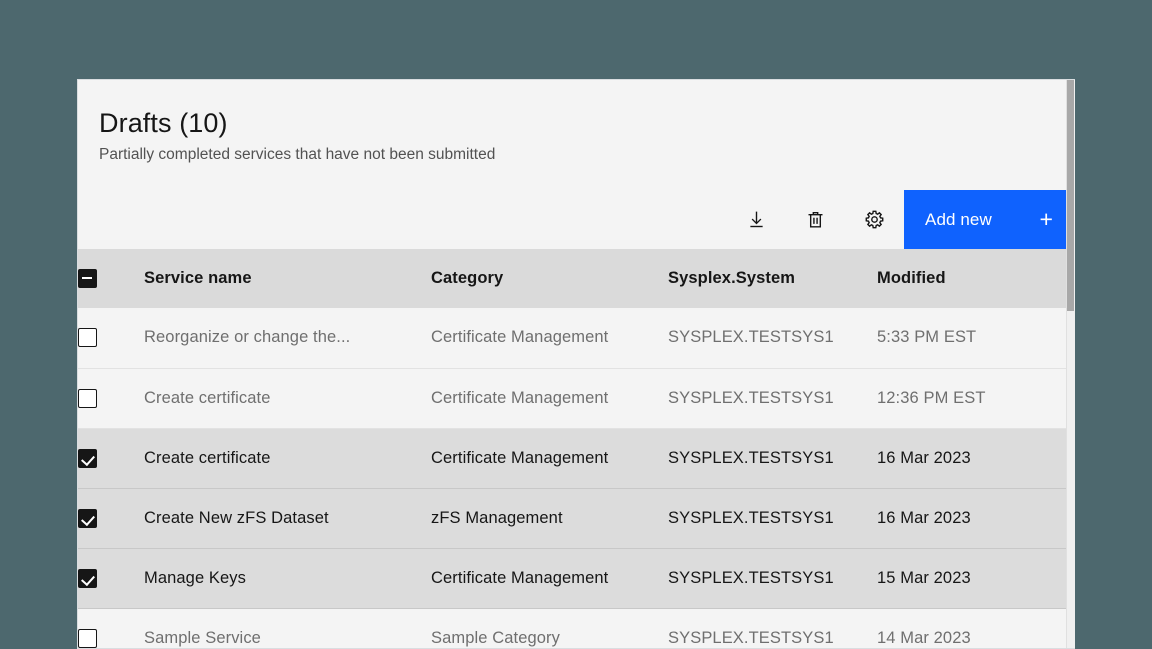  Describe the element at coordinates (1070, 364) in the screenshot. I see `vertical-scrollbar` at that location.